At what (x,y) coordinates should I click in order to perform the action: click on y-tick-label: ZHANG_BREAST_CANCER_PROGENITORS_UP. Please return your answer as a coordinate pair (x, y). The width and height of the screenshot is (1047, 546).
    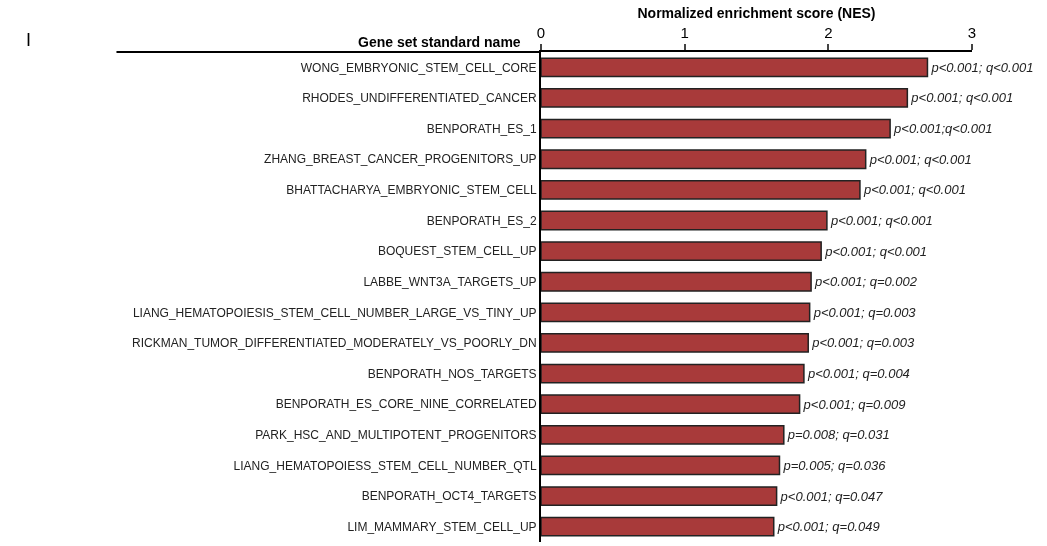
    Looking at the image, I should click on (400, 159).